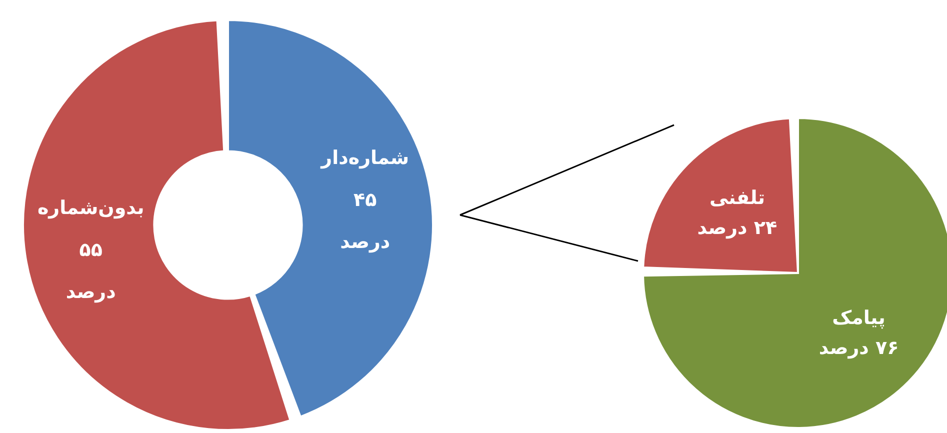 This screenshot has height=433, width=947. What do you see at coordinates (737, 198) in the screenshot?
I see `slice-label: تلفنی` at bounding box center [737, 198].